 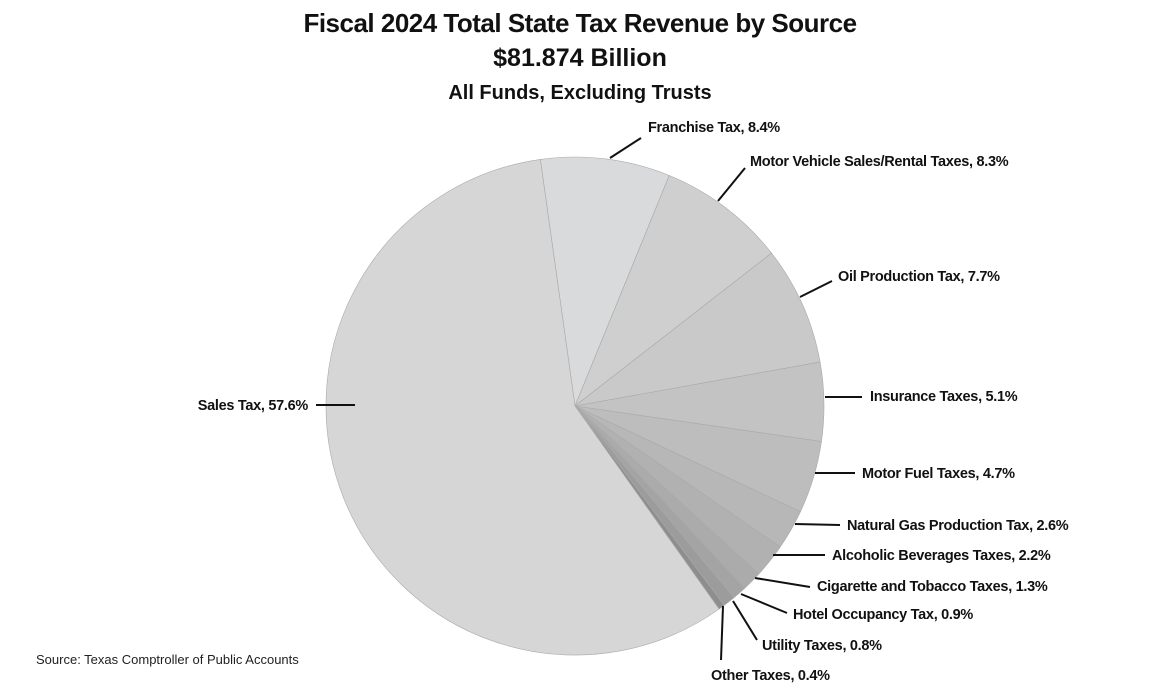 What do you see at coordinates (697, 329) in the screenshot?
I see `slice-oil-production-tax` at bounding box center [697, 329].